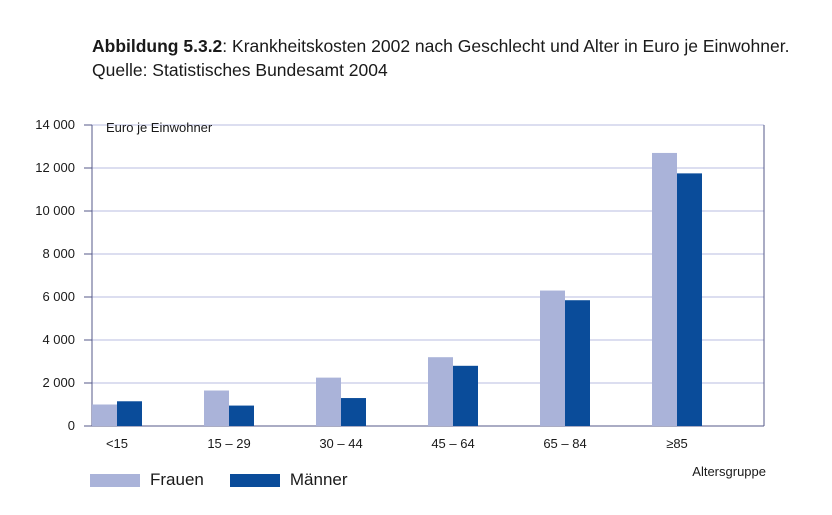 The height and width of the screenshot is (515, 832). What do you see at coordinates (340, 443) in the screenshot?
I see `x-tick-label: 30 – 44` at bounding box center [340, 443].